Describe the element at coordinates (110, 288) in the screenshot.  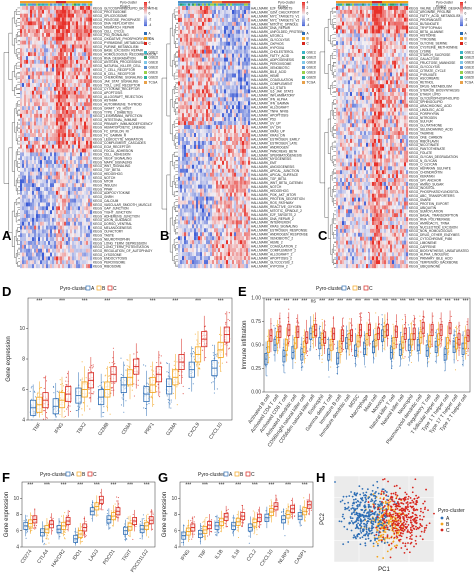
I see `legend-swatch-C` at that location.